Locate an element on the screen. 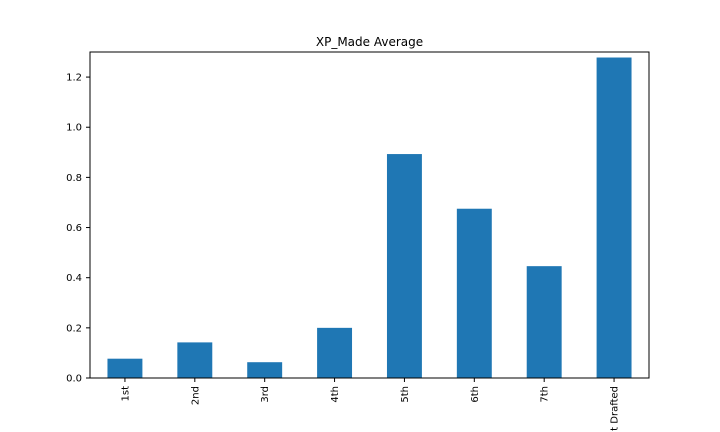 Image resolution: width=720 pixels, height=432 pixels. y-tick-label: 0.4 is located at coordinates (74, 278).